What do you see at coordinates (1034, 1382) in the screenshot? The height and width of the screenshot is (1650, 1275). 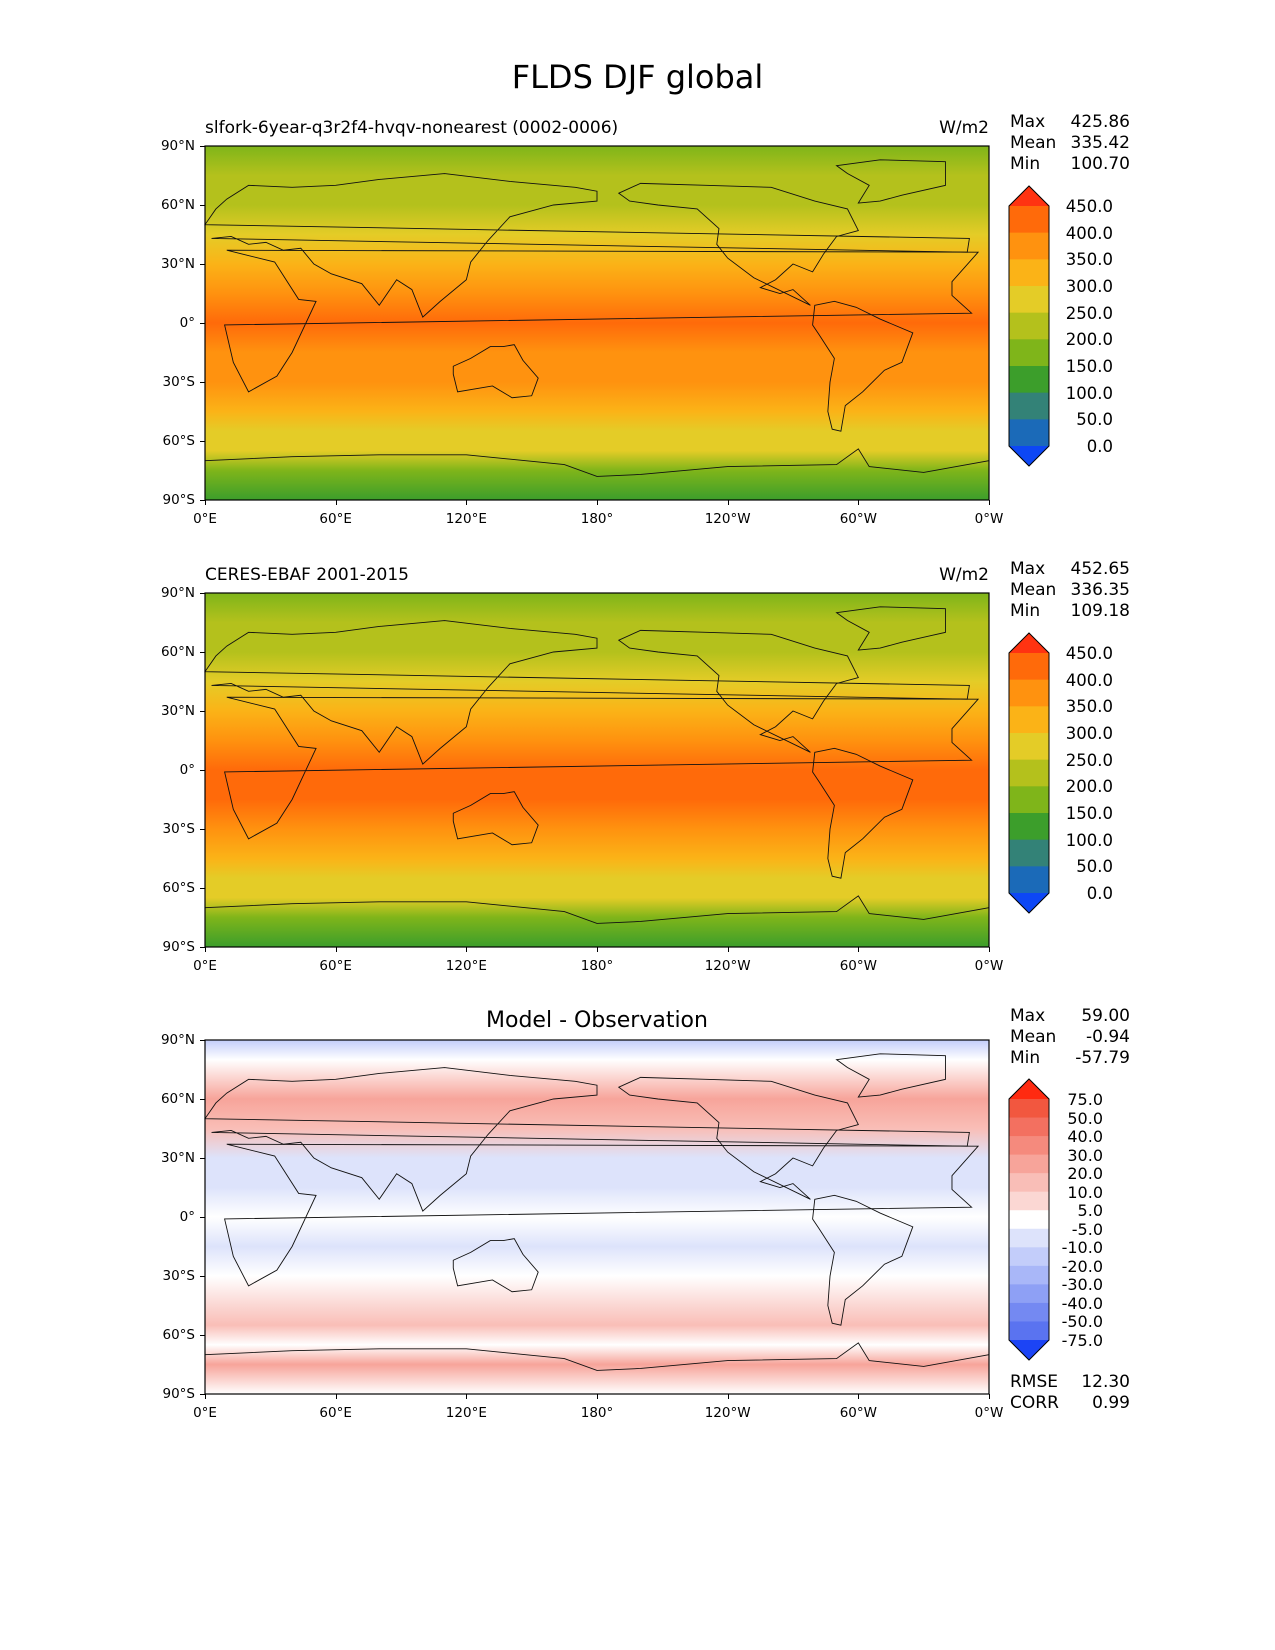 I see `stat-rmse-label: RMSE` at bounding box center [1034, 1382].